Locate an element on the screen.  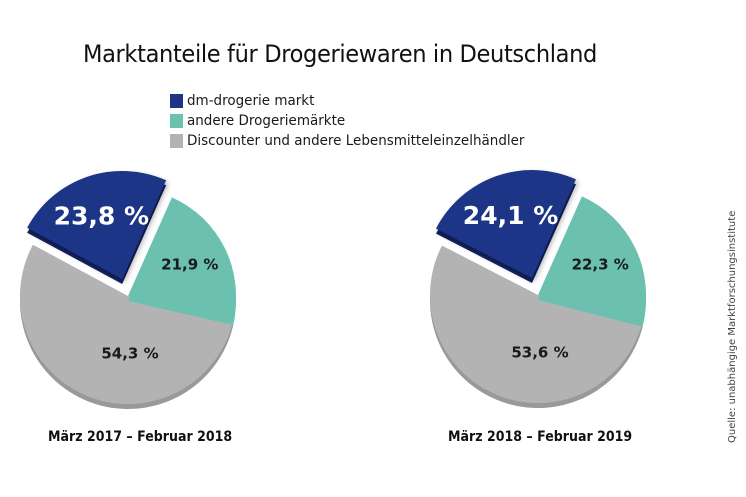
legend-label-dm: dm-drogerie markt is located at coordinates (251, 101).